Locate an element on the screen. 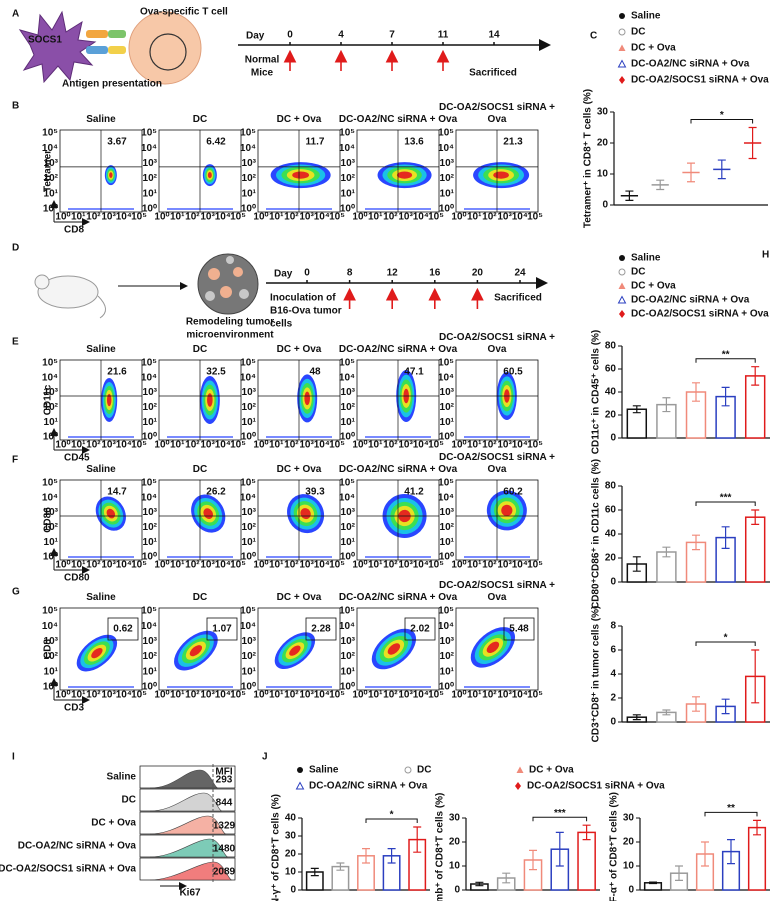  panel-letter: E is located at coordinates (15, 342).